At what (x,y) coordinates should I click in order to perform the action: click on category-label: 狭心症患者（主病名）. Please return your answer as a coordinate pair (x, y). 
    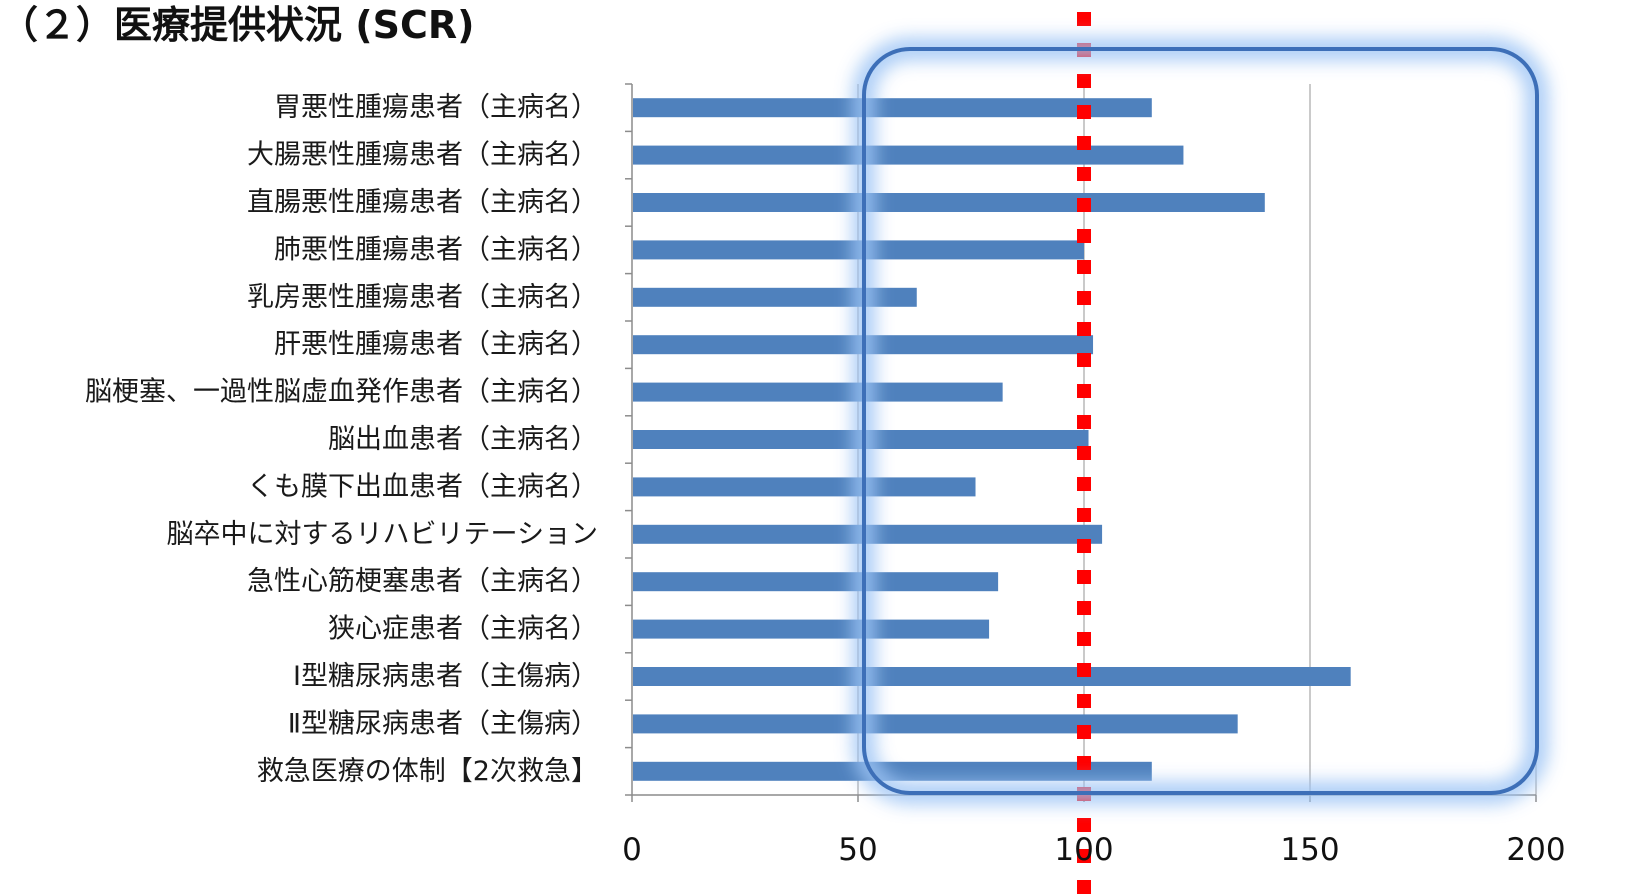
    Looking at the image, I should click on (463, 629).